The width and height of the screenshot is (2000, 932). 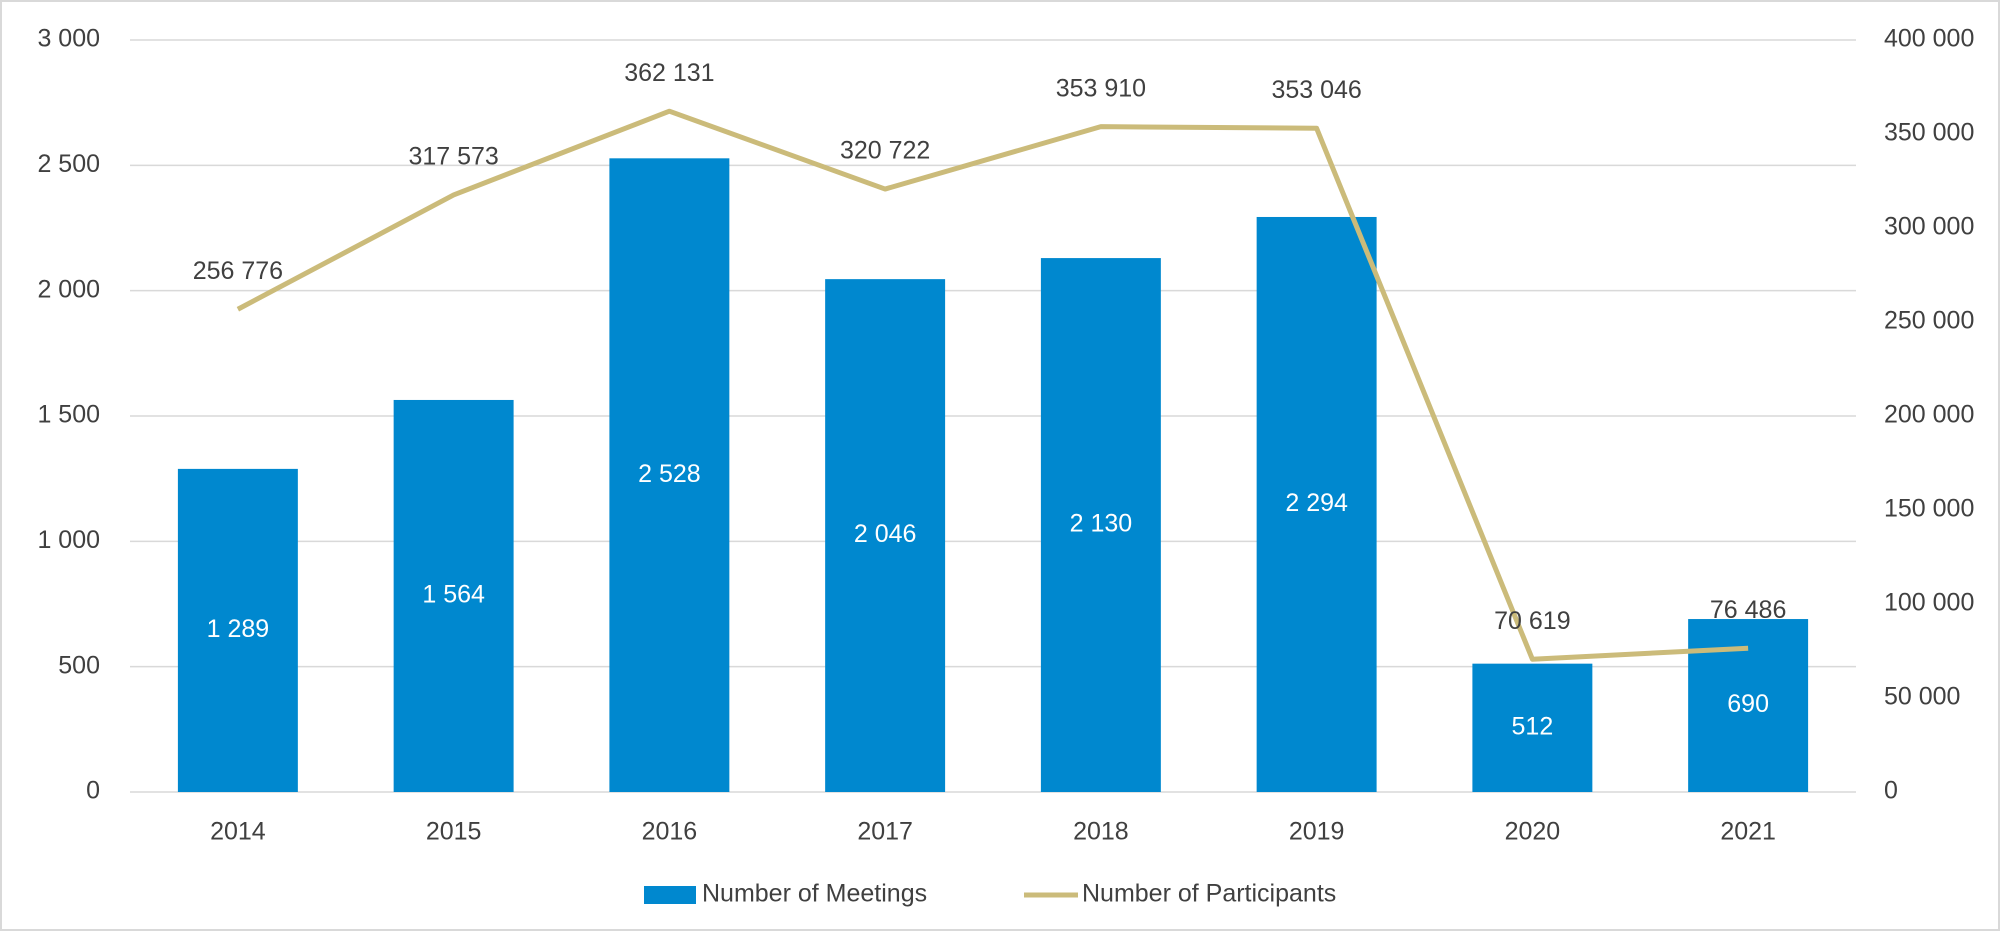 What do you see at coordinates (1929, 321) in the screenshot?
I see `y2-tick-label: 250 000` at bounding box center [1929, 321].